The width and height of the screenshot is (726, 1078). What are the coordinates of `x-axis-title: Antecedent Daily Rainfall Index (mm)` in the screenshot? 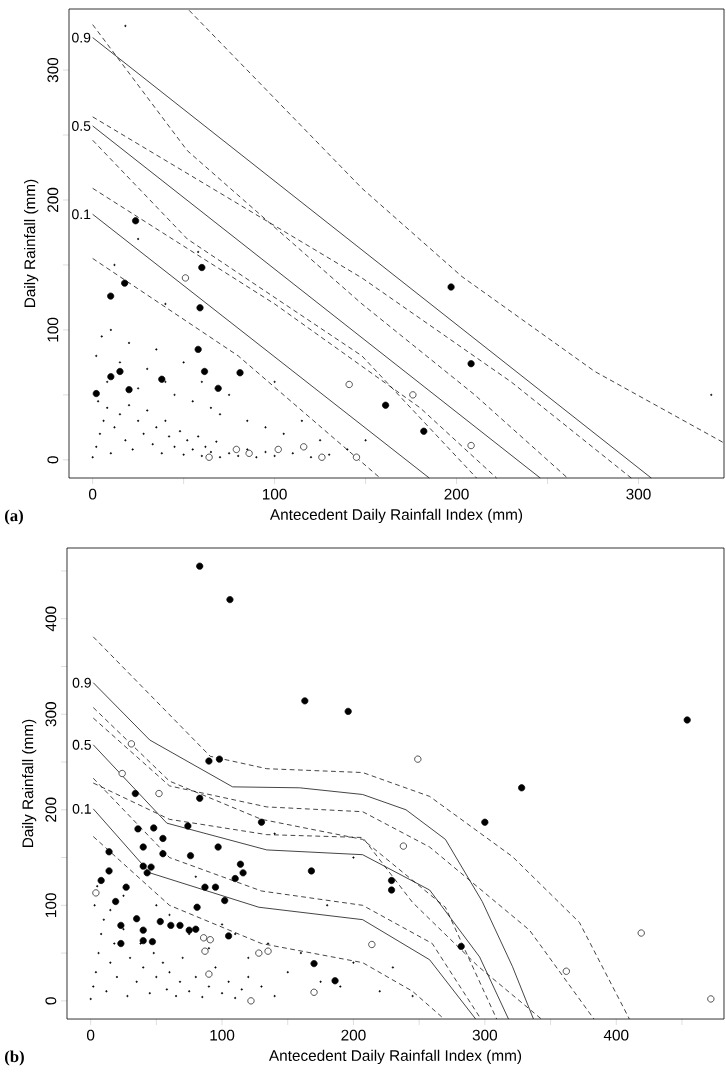 It's located at (396, 516).